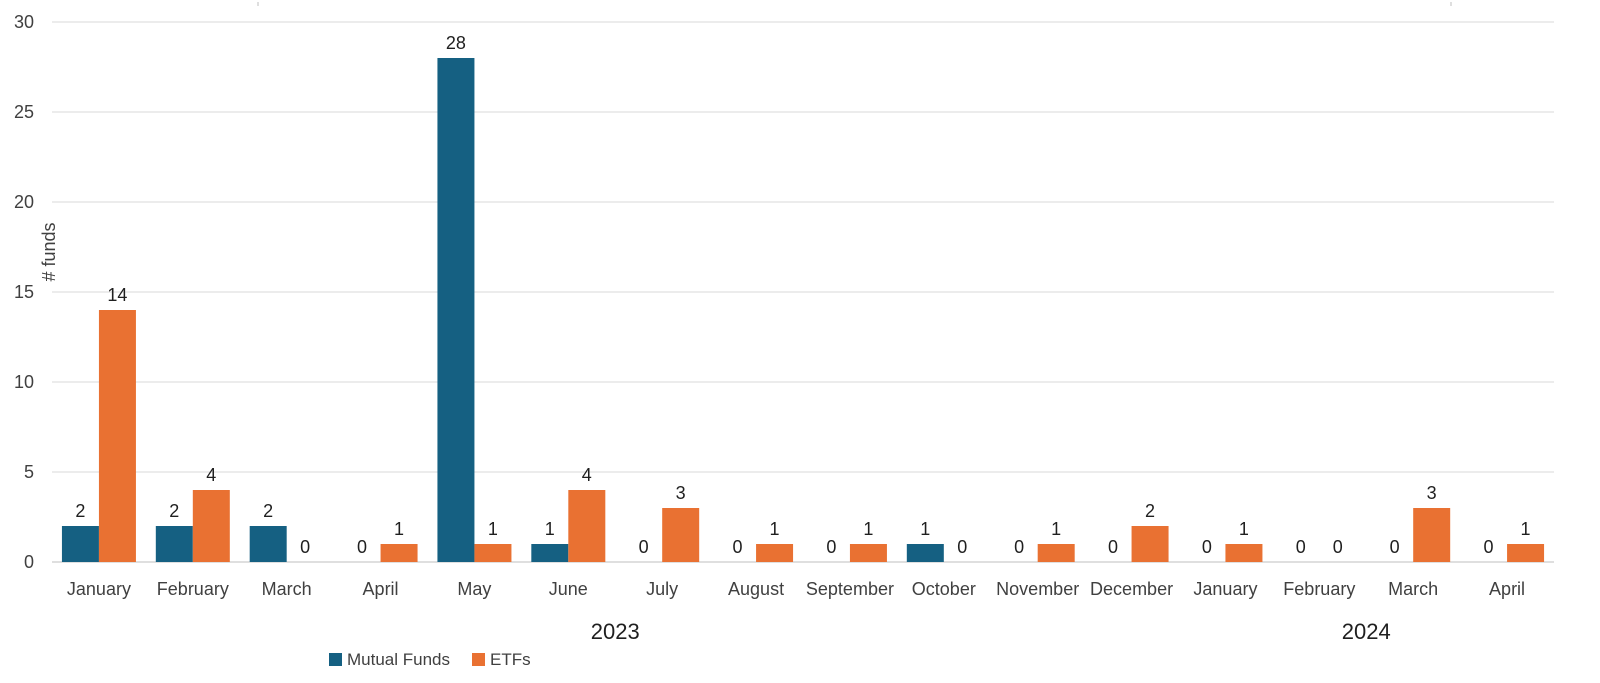  Describe the element at coordinates (1366, 631) in the screenshot. I see `group-label: 2024` at that location.